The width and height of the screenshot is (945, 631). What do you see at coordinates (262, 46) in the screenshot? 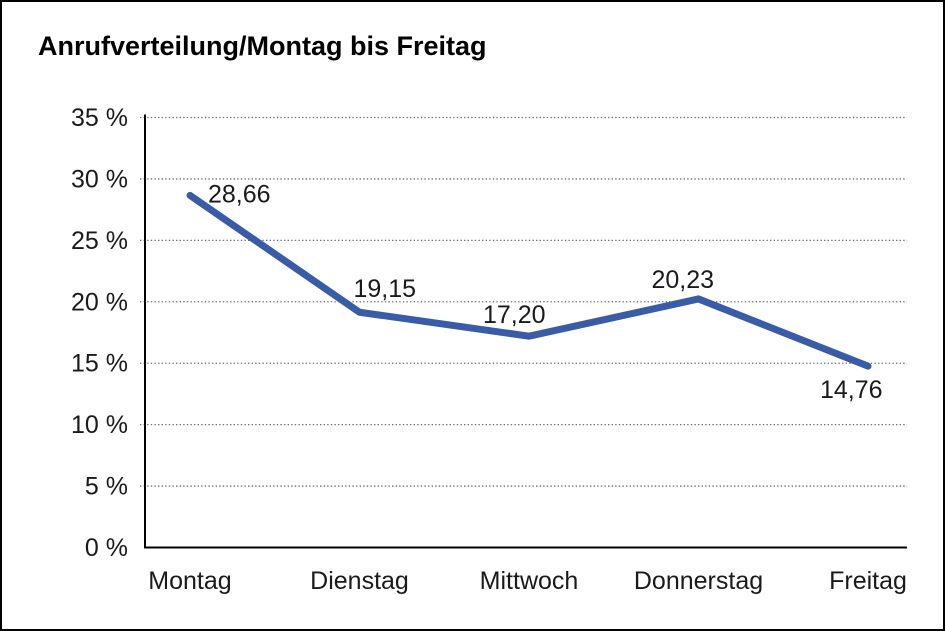
I see `chart-title: Anrufverteilung/Montag bis Freitag` at bounding box center [262, 46].